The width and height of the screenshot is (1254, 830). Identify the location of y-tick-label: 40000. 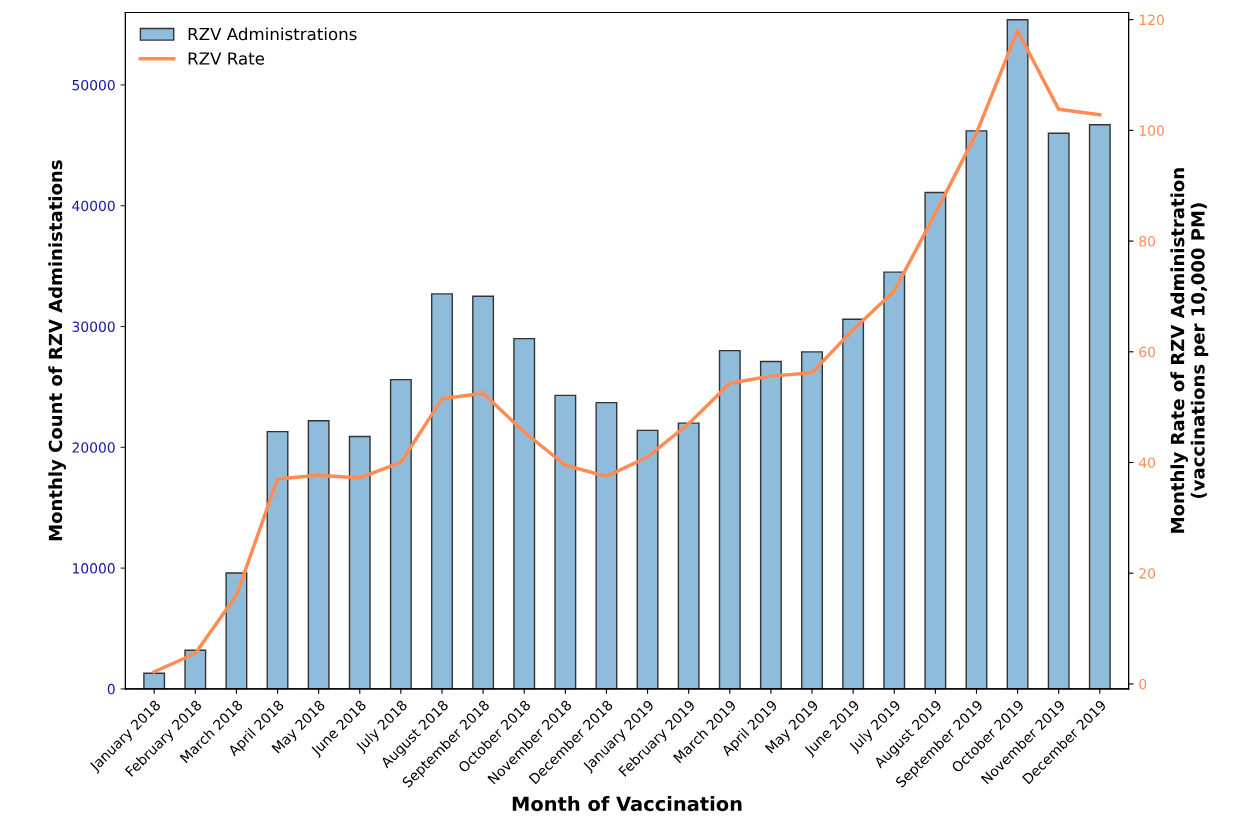
(93, 206).